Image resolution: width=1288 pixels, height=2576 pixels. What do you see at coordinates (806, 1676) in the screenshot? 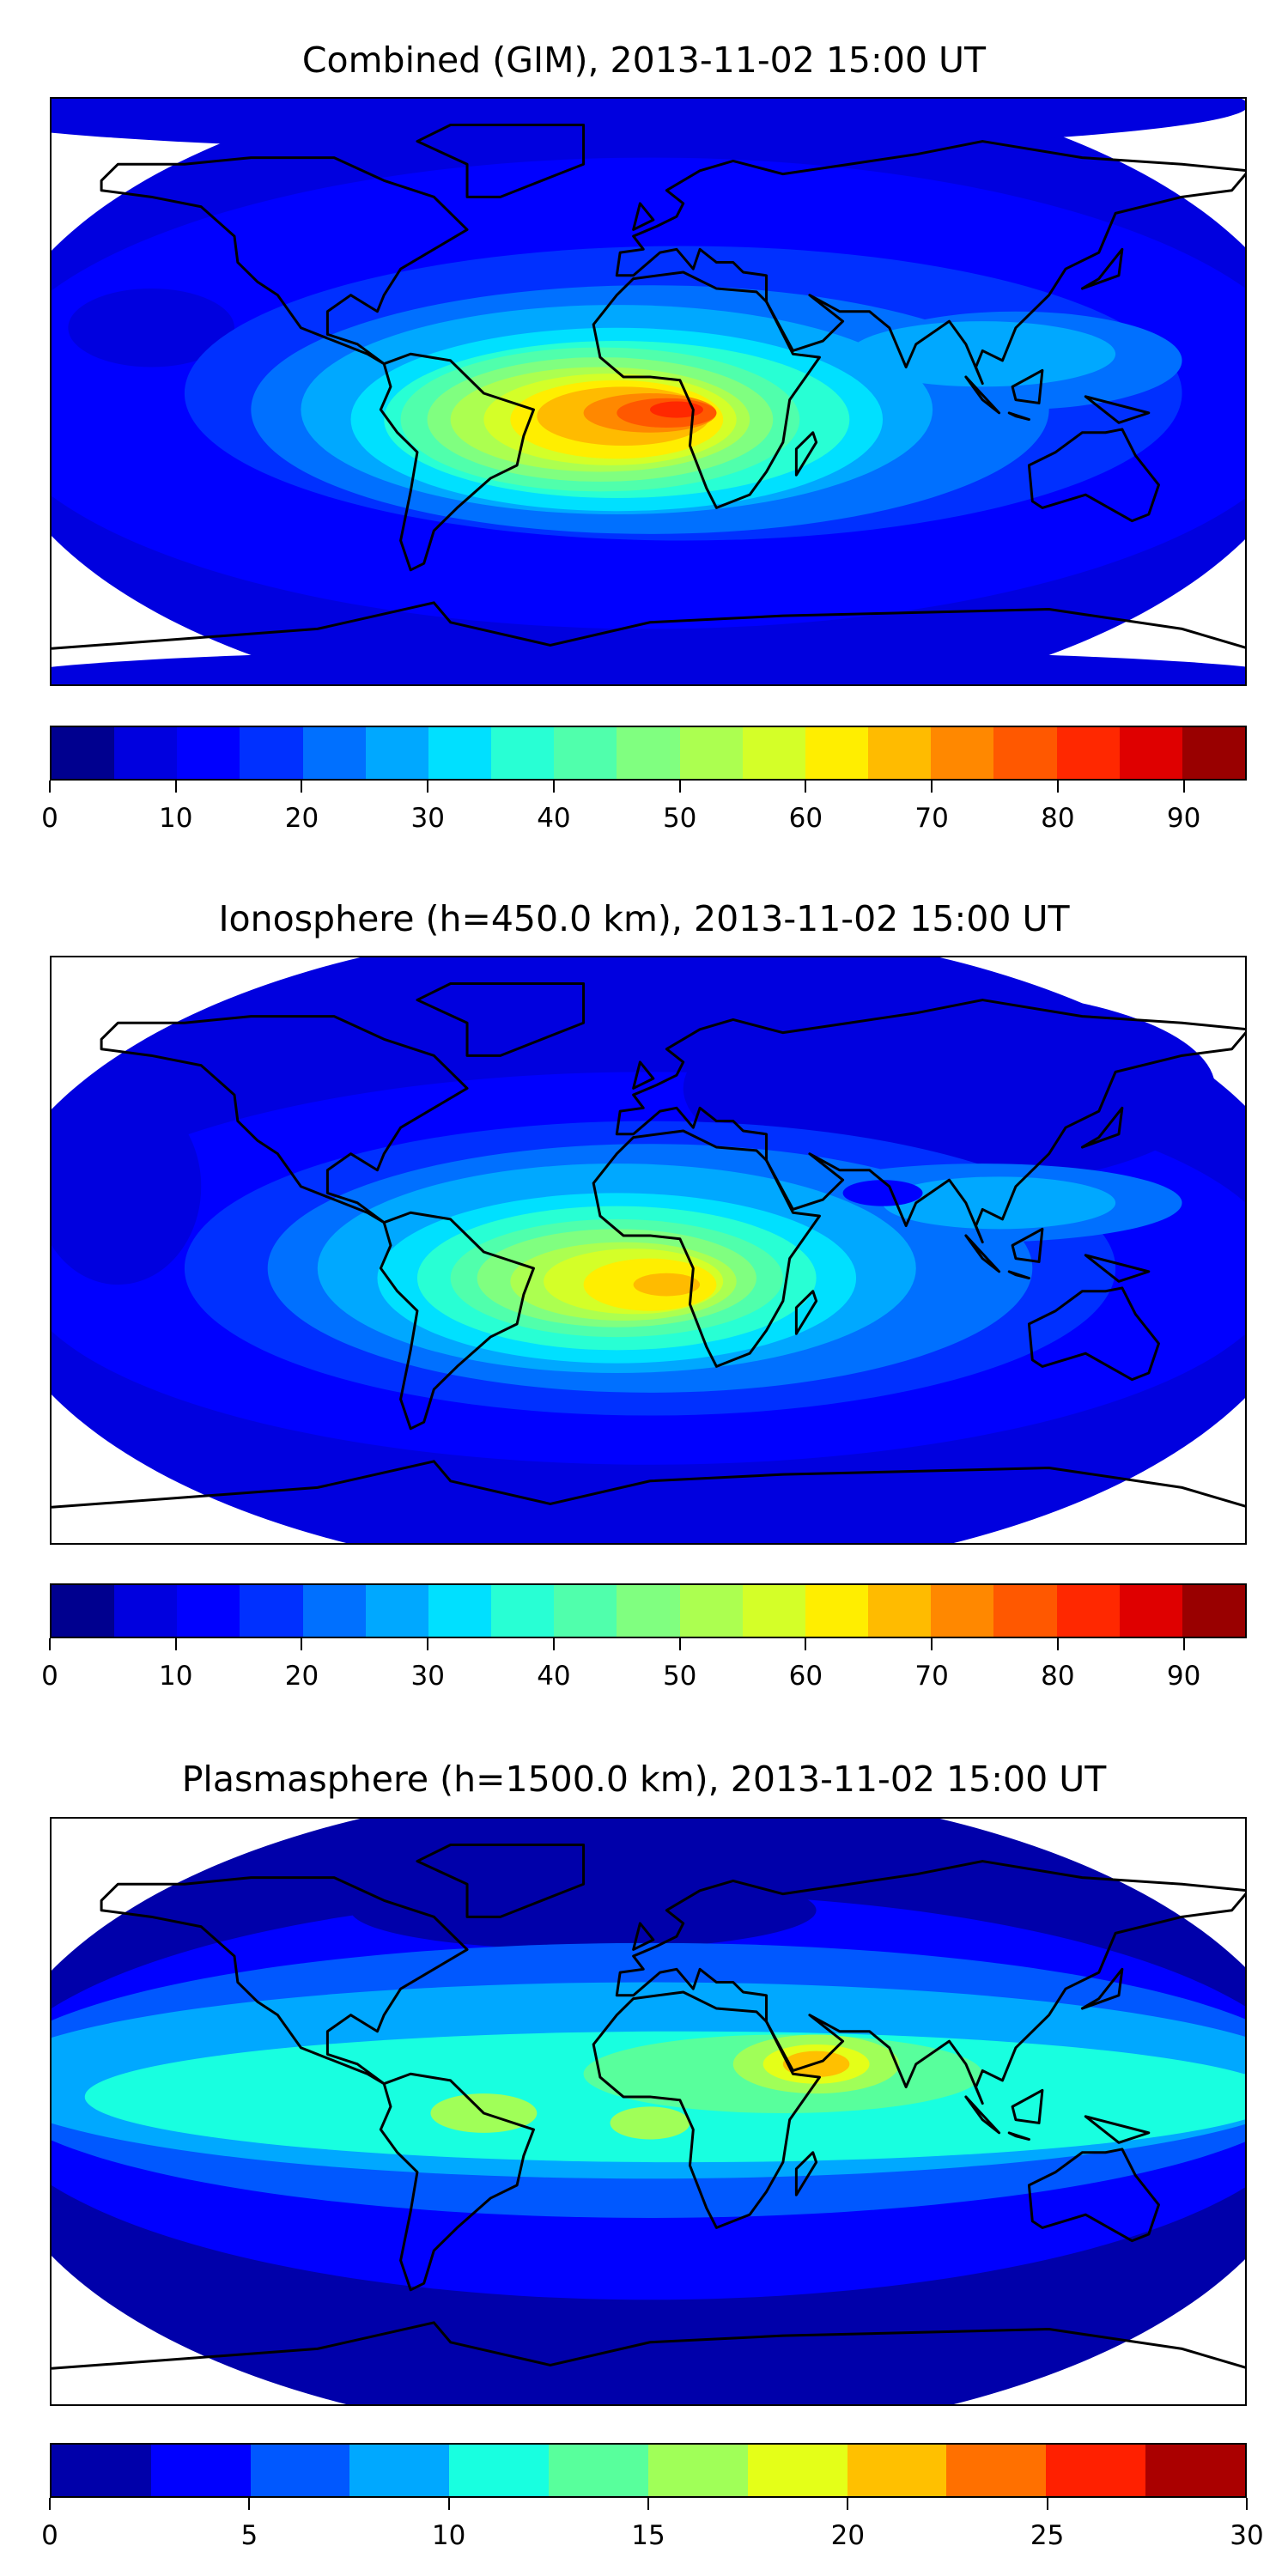
I see `colorbar-tick-label: 60` at bounding box center [806, 1676].